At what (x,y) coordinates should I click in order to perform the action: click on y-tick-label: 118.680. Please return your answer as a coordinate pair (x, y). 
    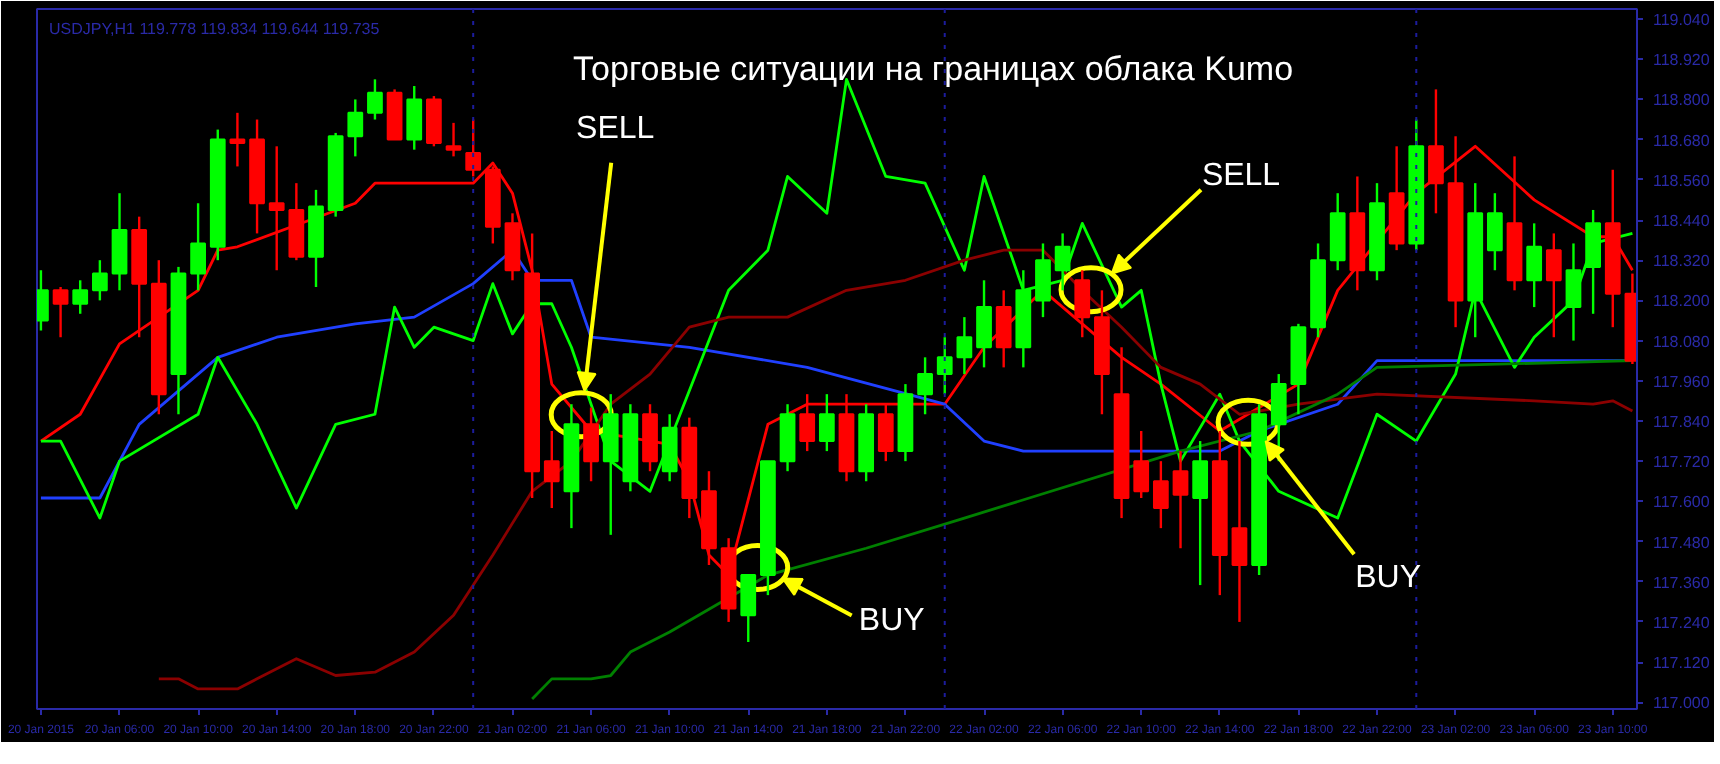
    Looking at the image, I should click on (1682, 140).